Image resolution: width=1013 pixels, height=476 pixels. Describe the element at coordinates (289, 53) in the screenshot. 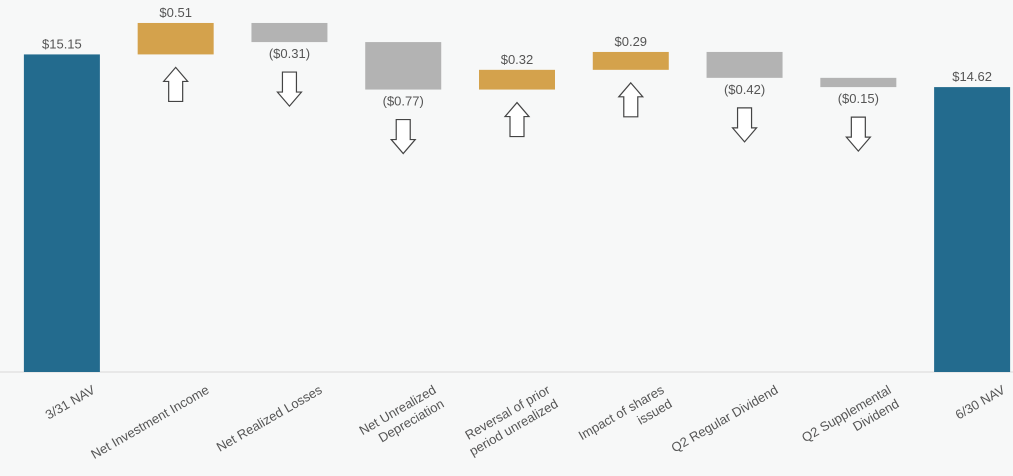

I see `value-label: ($0.31)` at that location.